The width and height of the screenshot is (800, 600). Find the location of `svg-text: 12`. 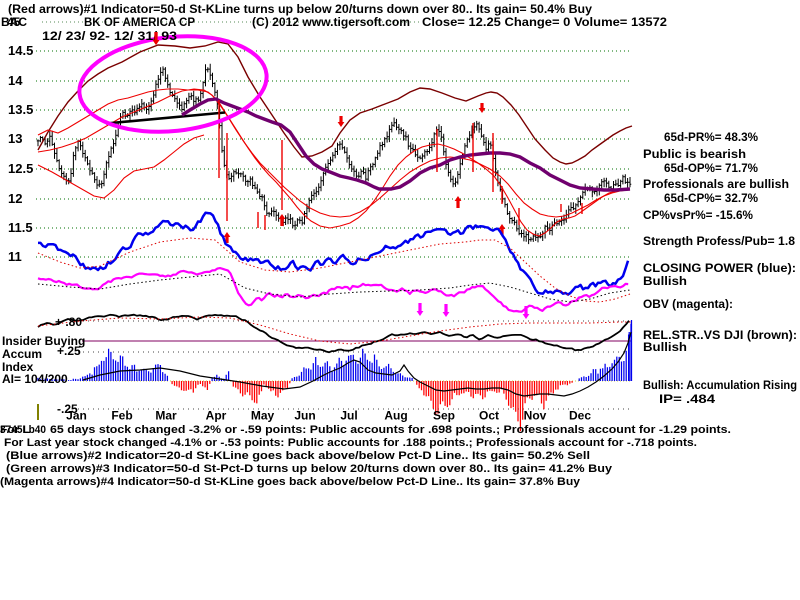

svg-text: 12 is located at coordinates (15, 198).